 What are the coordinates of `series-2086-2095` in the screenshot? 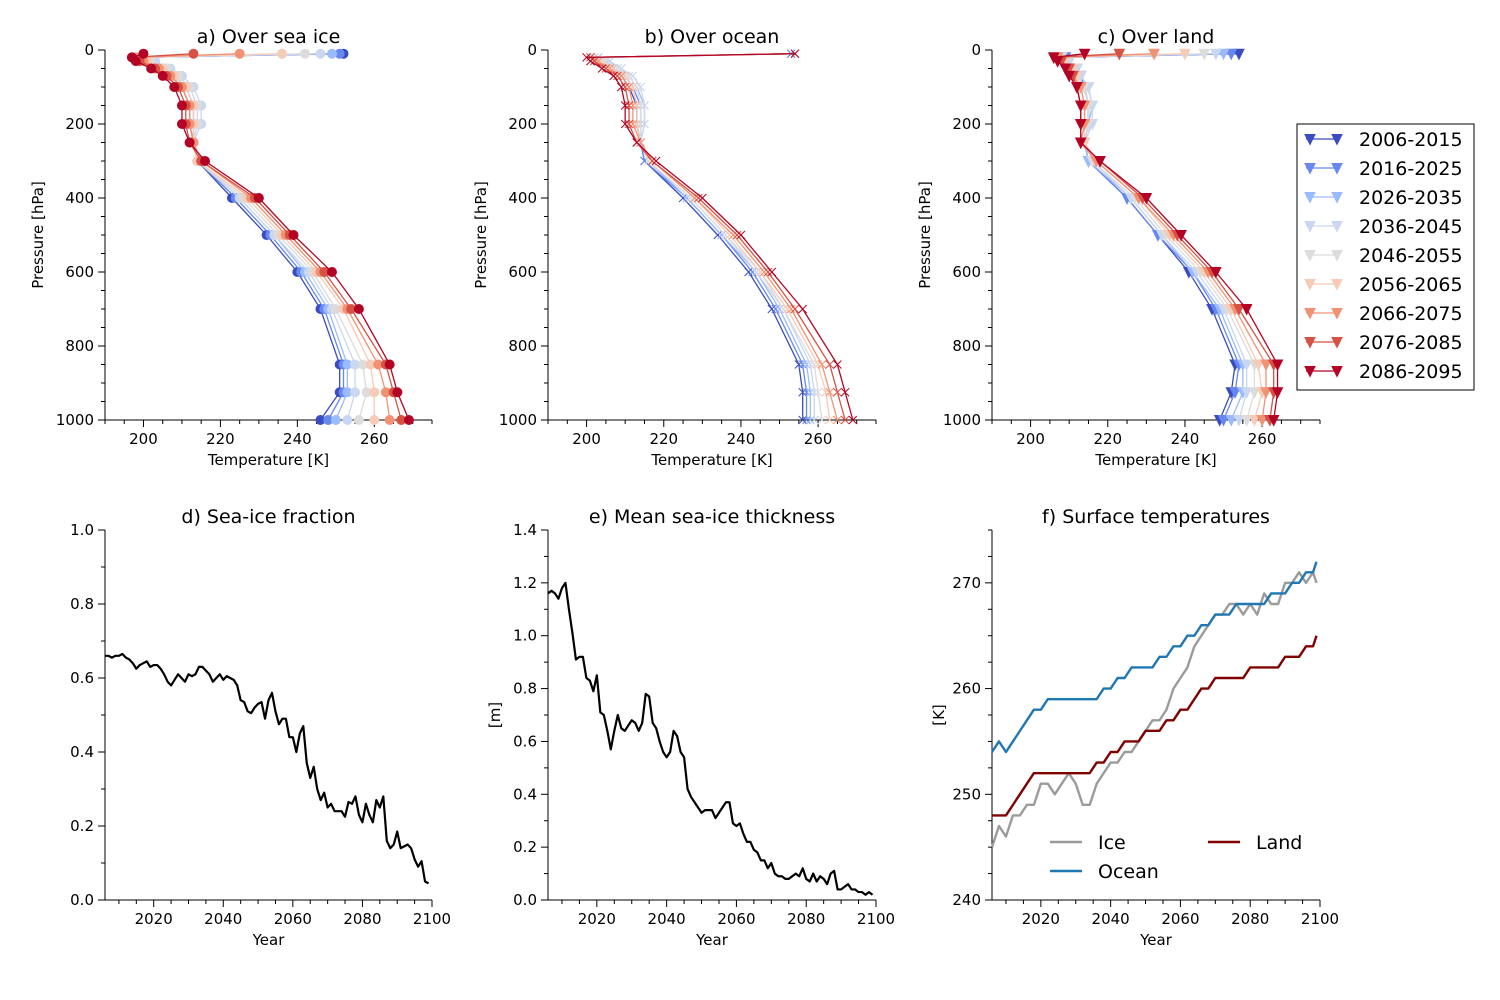 It's located at (270, 236).